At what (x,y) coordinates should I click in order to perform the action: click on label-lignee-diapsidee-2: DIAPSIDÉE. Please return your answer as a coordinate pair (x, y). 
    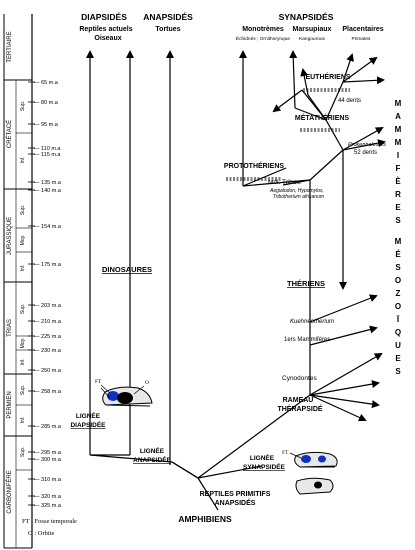
    Looking at the image, I should click on (88, 424).